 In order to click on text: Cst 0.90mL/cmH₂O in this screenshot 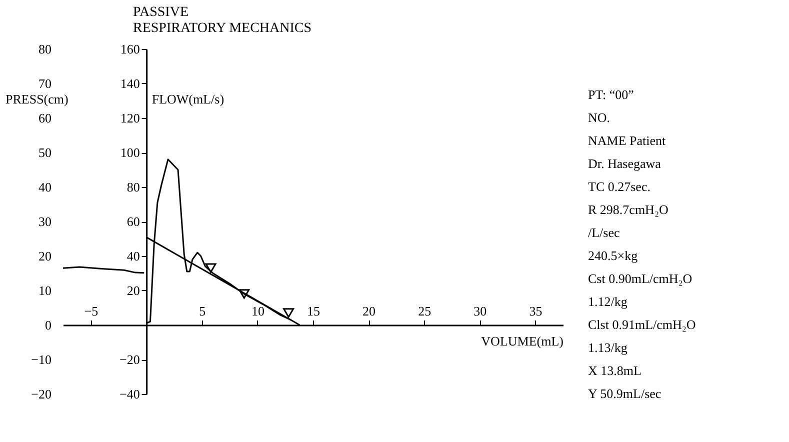, I will do `click(640, 278)`.